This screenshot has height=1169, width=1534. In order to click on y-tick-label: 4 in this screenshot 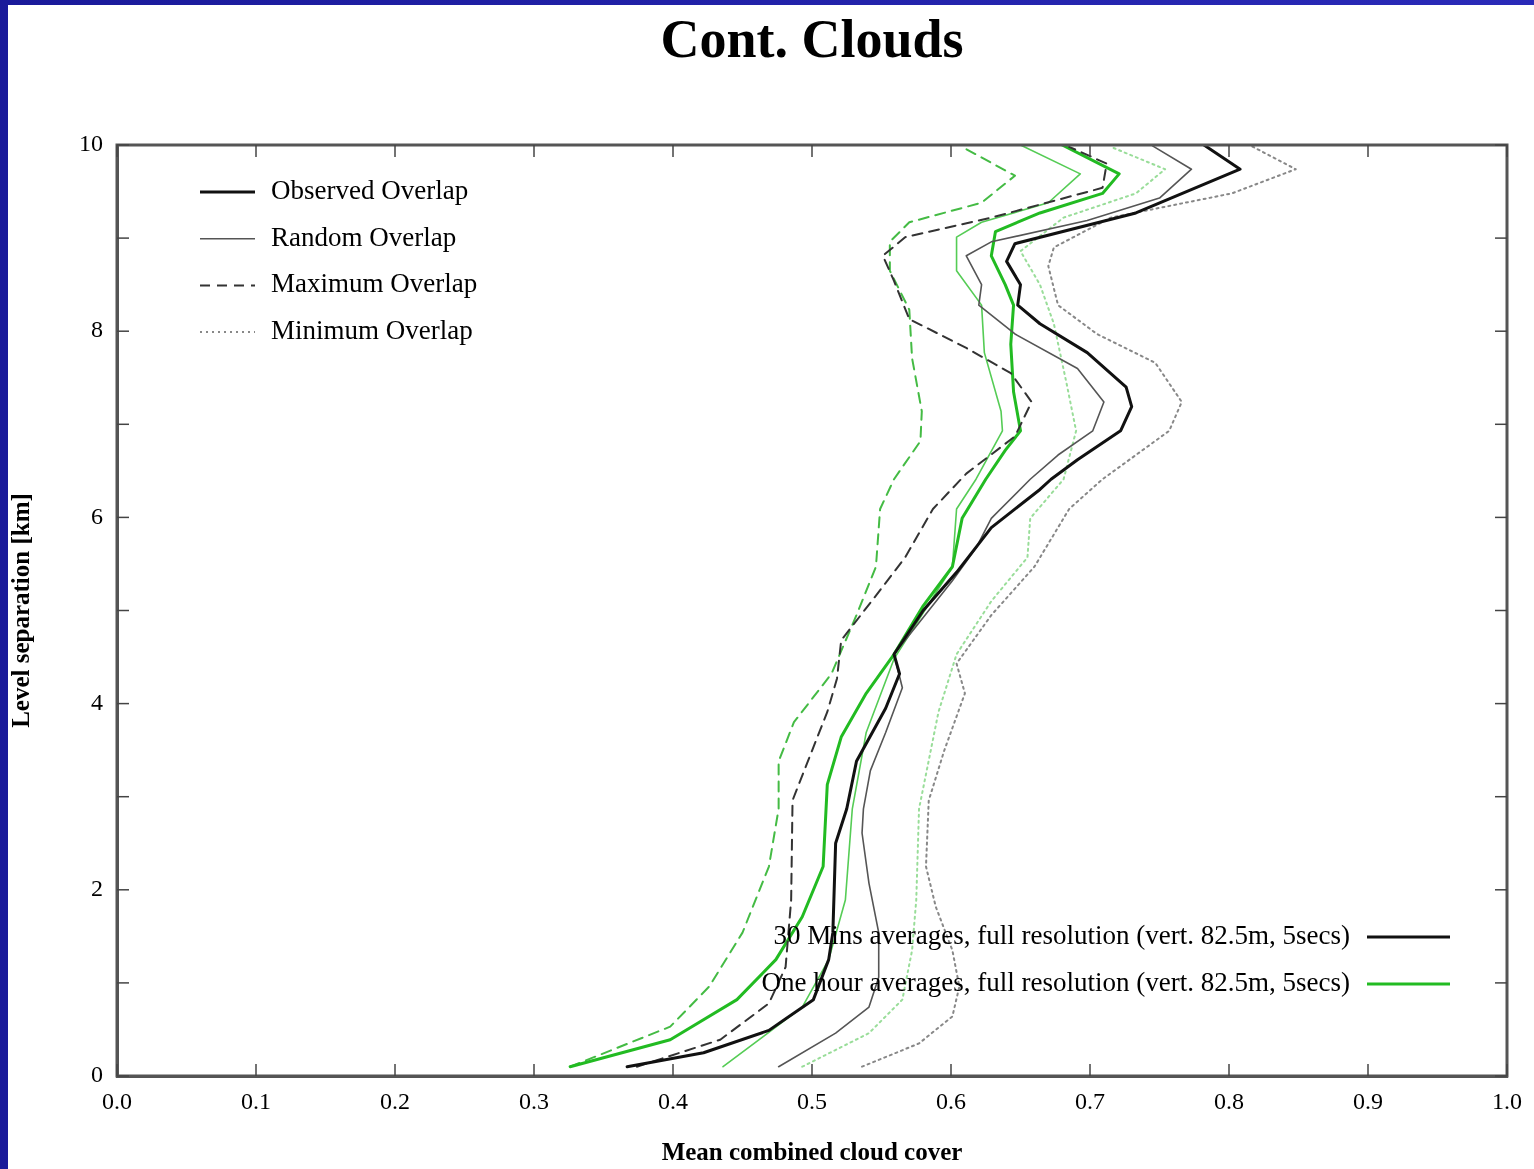, I will do `click(97, 701)`.